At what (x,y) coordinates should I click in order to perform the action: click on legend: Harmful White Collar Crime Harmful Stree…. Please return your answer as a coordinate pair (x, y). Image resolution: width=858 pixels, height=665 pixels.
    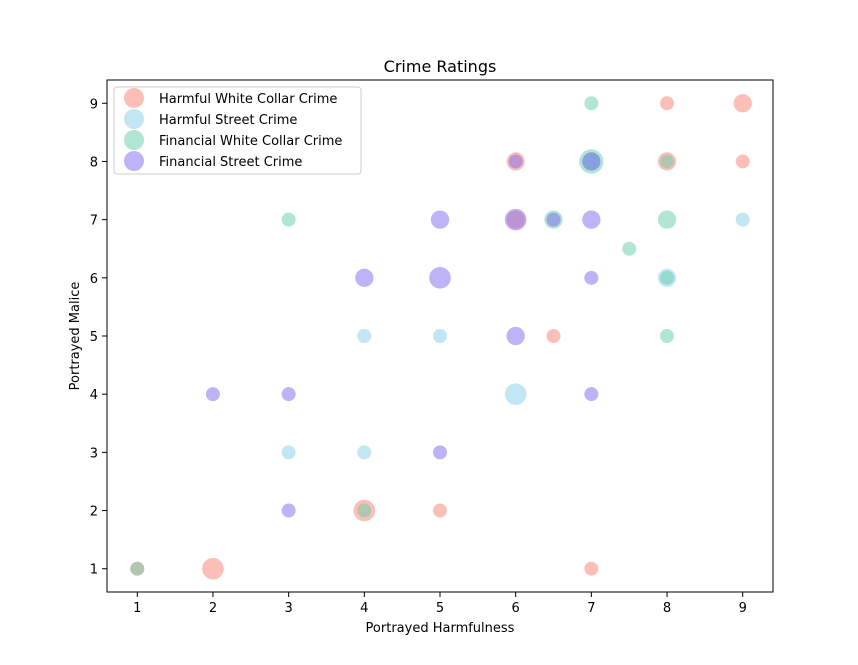
    Looking at the image, I should click on (237, 130).